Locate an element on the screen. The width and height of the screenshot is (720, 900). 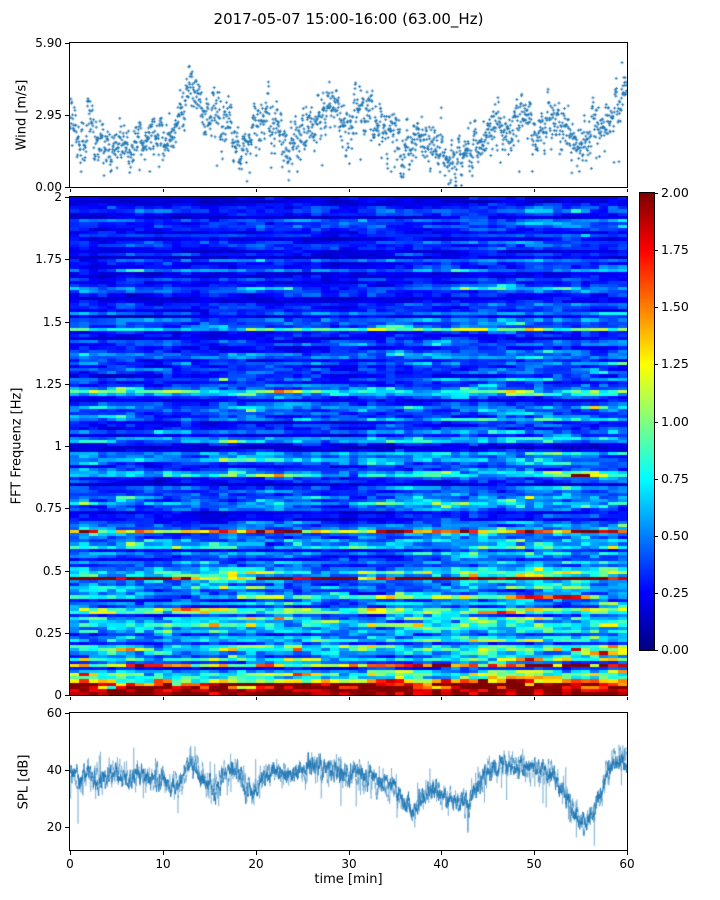
spectrogram-ytick-label: 0 is located at coordinates (58, 695).